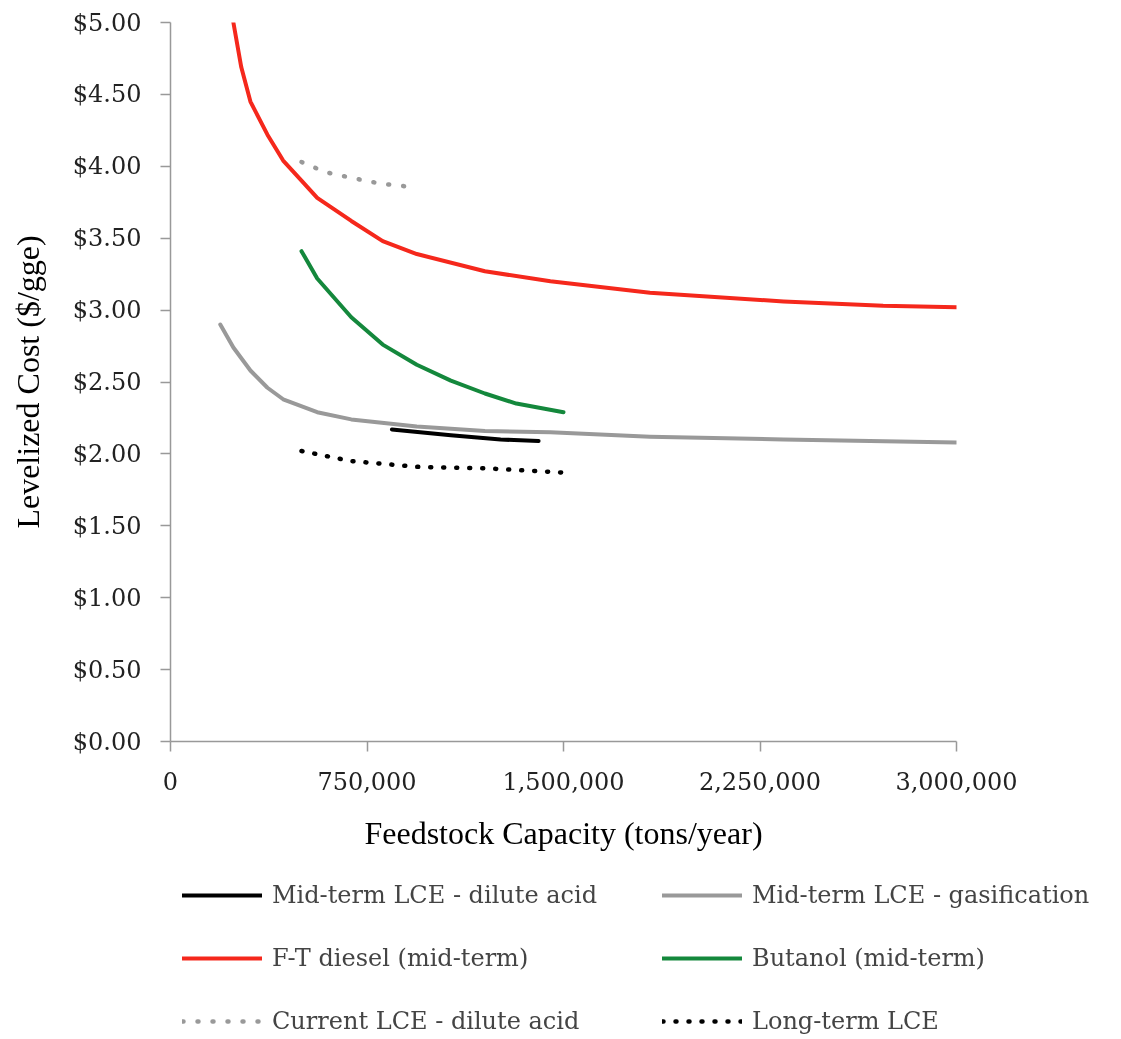 The width and height of the screenshot is (1121, 1039). I want to click on x-tick-label: 750,000, so click(367, 781).